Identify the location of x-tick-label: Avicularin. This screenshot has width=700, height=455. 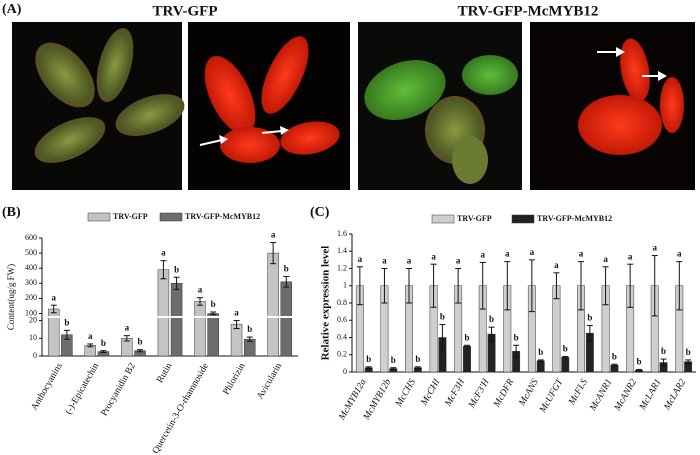
(270, 381).